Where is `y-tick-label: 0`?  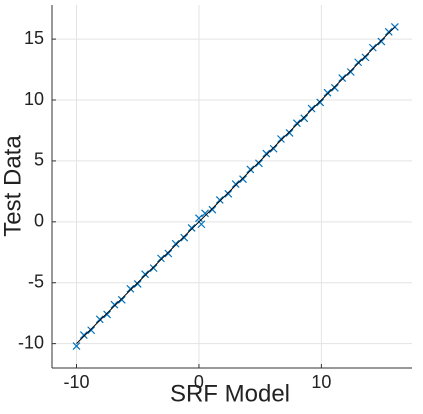
y-tick-label: 0 is located at coordinates (39, 221).